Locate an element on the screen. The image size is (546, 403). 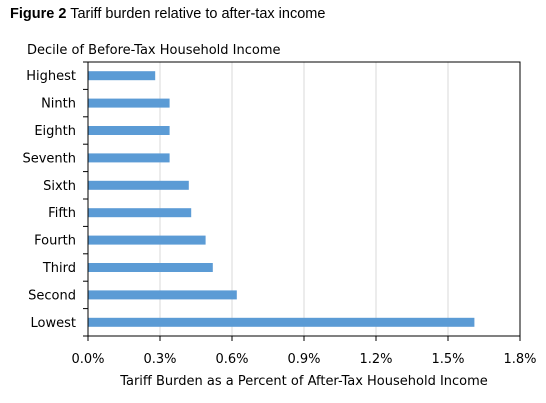
y-tick-label-sixth: Sixth is located at coordinates (59, 186).